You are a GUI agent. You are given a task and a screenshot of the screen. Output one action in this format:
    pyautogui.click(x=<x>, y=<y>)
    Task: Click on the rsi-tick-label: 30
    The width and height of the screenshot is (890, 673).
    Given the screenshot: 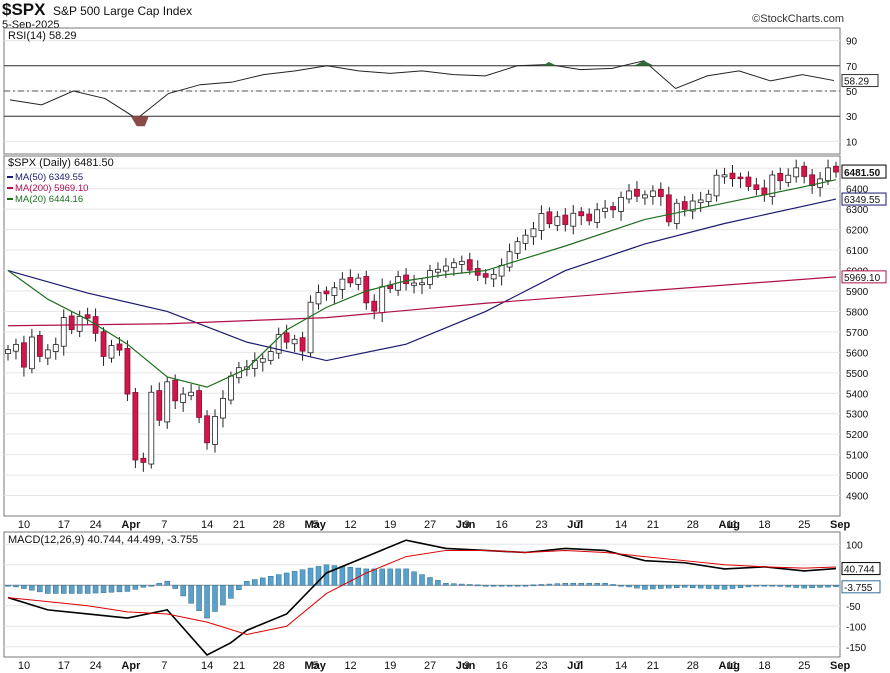 What is the action you would take?
    pyautogui.click(x=852, y=117)
    